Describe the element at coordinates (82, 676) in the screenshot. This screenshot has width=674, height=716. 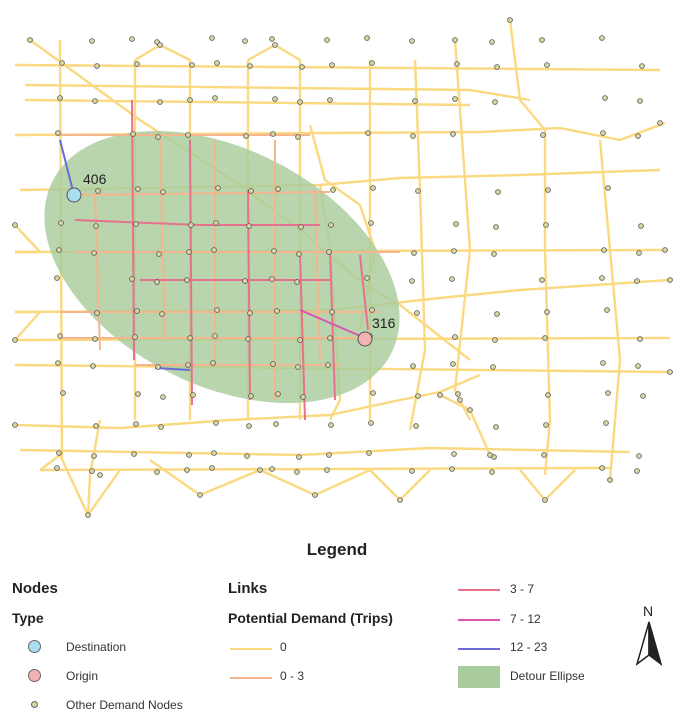
I see `legend-origin-label: Origin` at that location.